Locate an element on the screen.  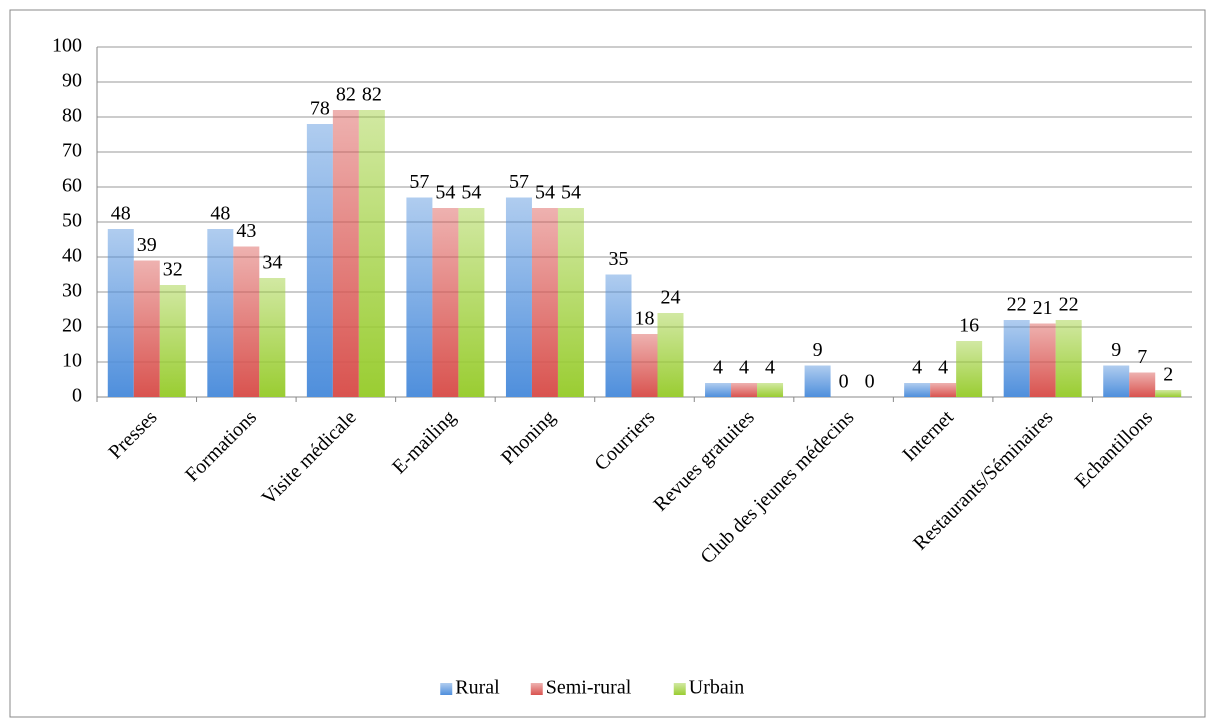
y-tick-label: 80 is located at coordinates (72, 116).